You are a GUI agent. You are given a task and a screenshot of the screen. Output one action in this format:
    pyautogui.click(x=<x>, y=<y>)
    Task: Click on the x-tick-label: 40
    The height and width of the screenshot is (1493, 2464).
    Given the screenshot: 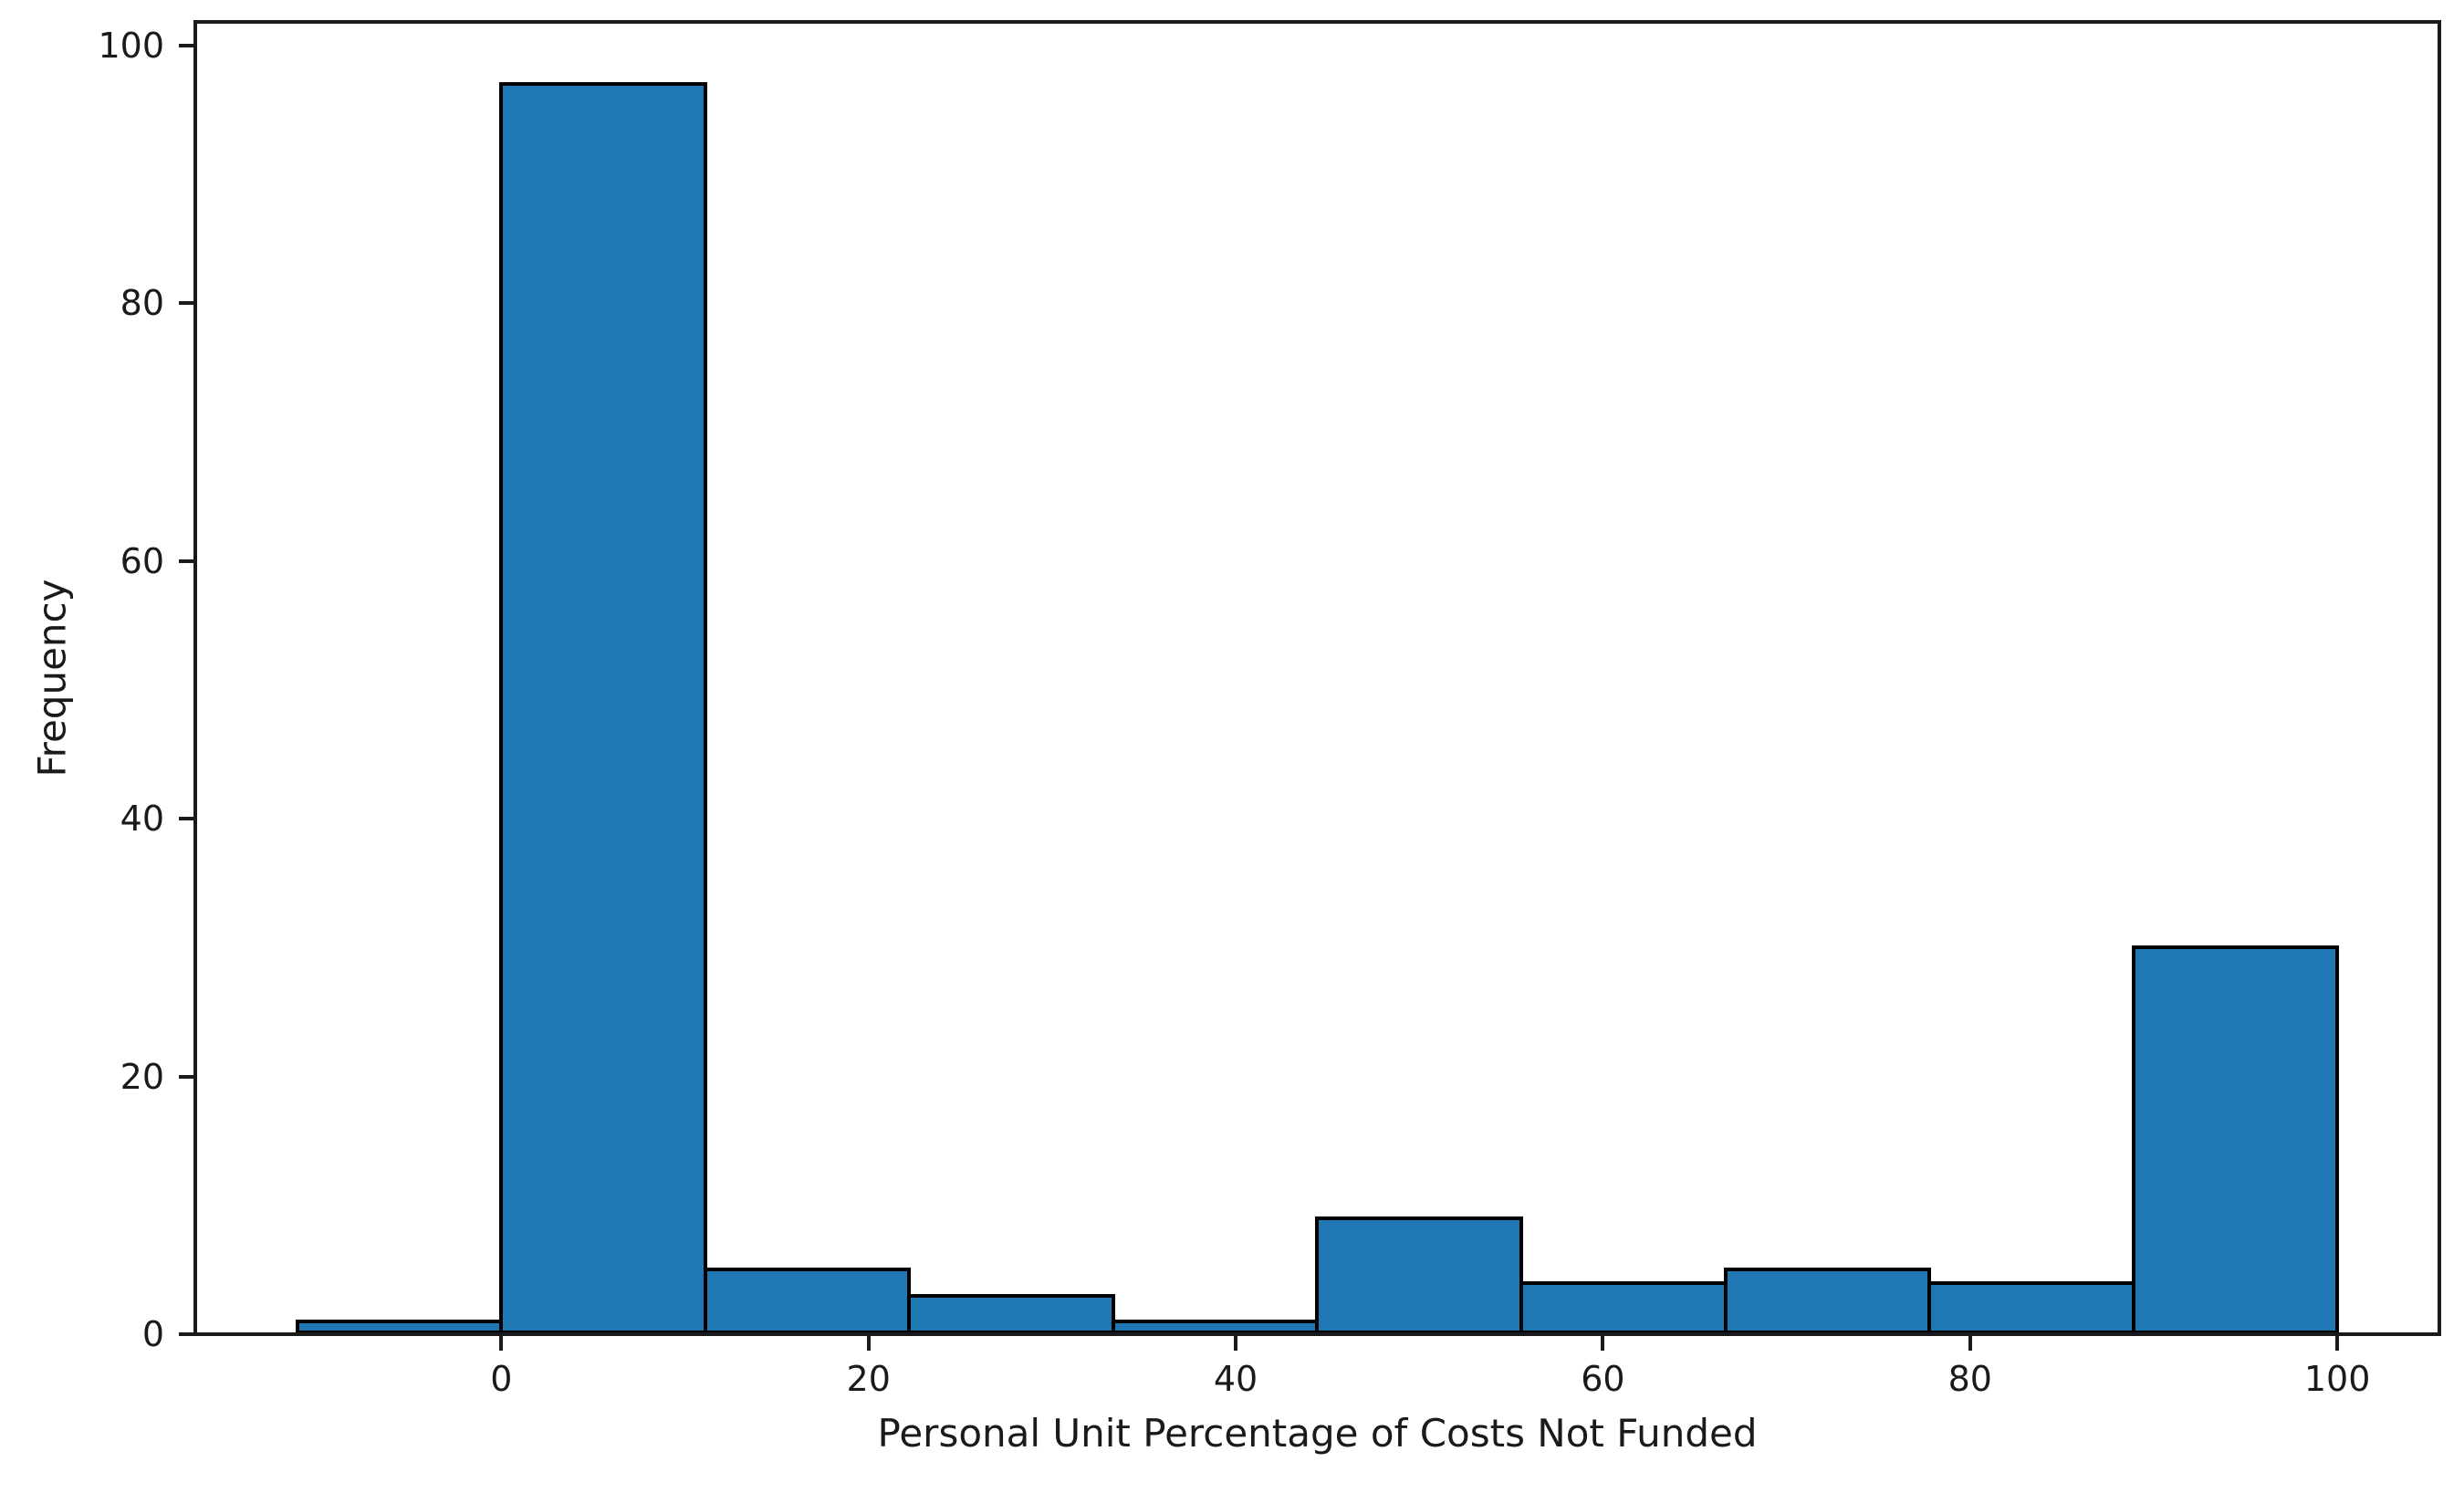 What is the action you would take?
    pyautogui.click(x=1235, y=1379)
    